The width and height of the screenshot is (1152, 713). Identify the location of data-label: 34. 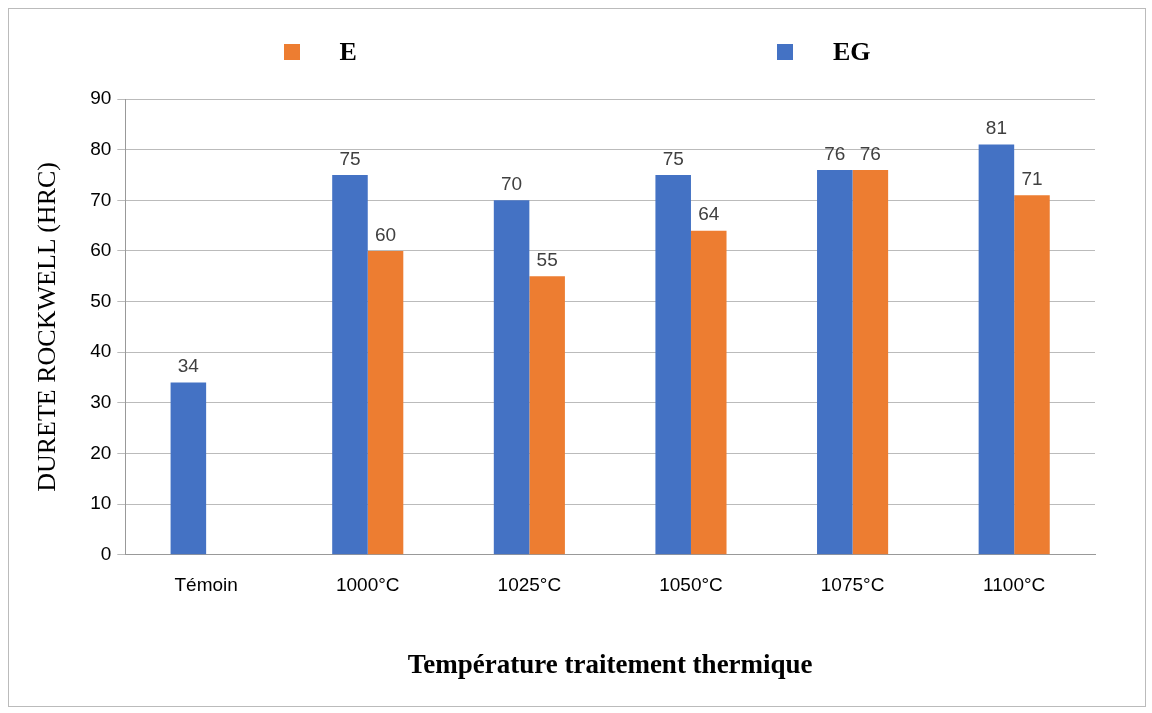
(188, 366).